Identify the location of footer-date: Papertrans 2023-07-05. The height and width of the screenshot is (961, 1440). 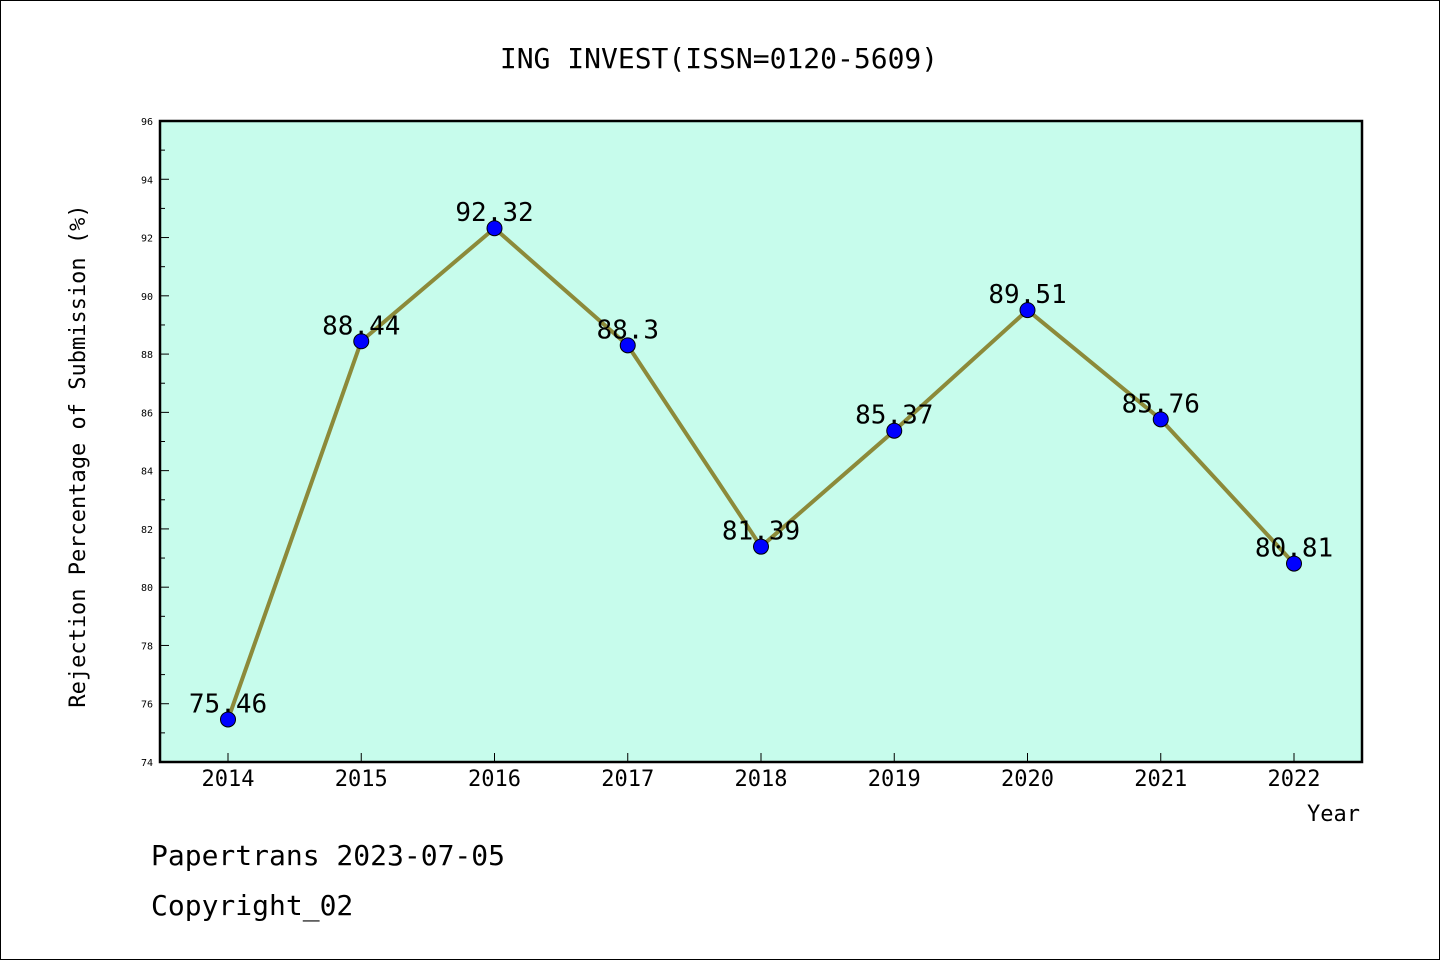
(328, 855).